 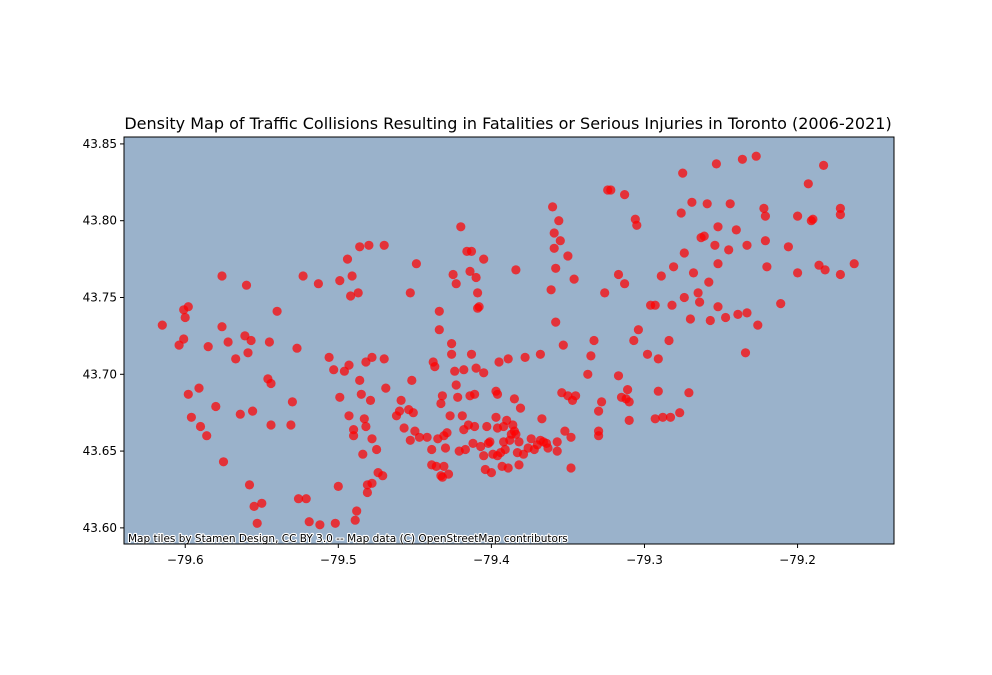 What do you see at coordinates (100, 297) in the screenshot?
I see `y-tick-label: 43.75` at bounding box center [100, 297].